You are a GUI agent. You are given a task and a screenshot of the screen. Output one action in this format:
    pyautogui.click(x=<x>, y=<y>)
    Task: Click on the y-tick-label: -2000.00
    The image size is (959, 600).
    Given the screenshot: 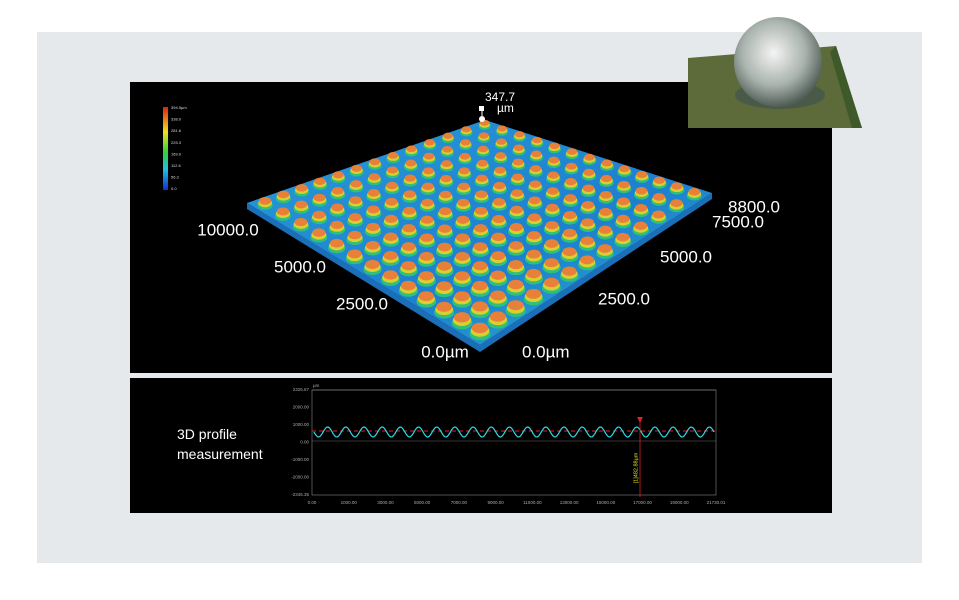 What is the action you would take?
    pyautogui.click(x=300, y=477)
    